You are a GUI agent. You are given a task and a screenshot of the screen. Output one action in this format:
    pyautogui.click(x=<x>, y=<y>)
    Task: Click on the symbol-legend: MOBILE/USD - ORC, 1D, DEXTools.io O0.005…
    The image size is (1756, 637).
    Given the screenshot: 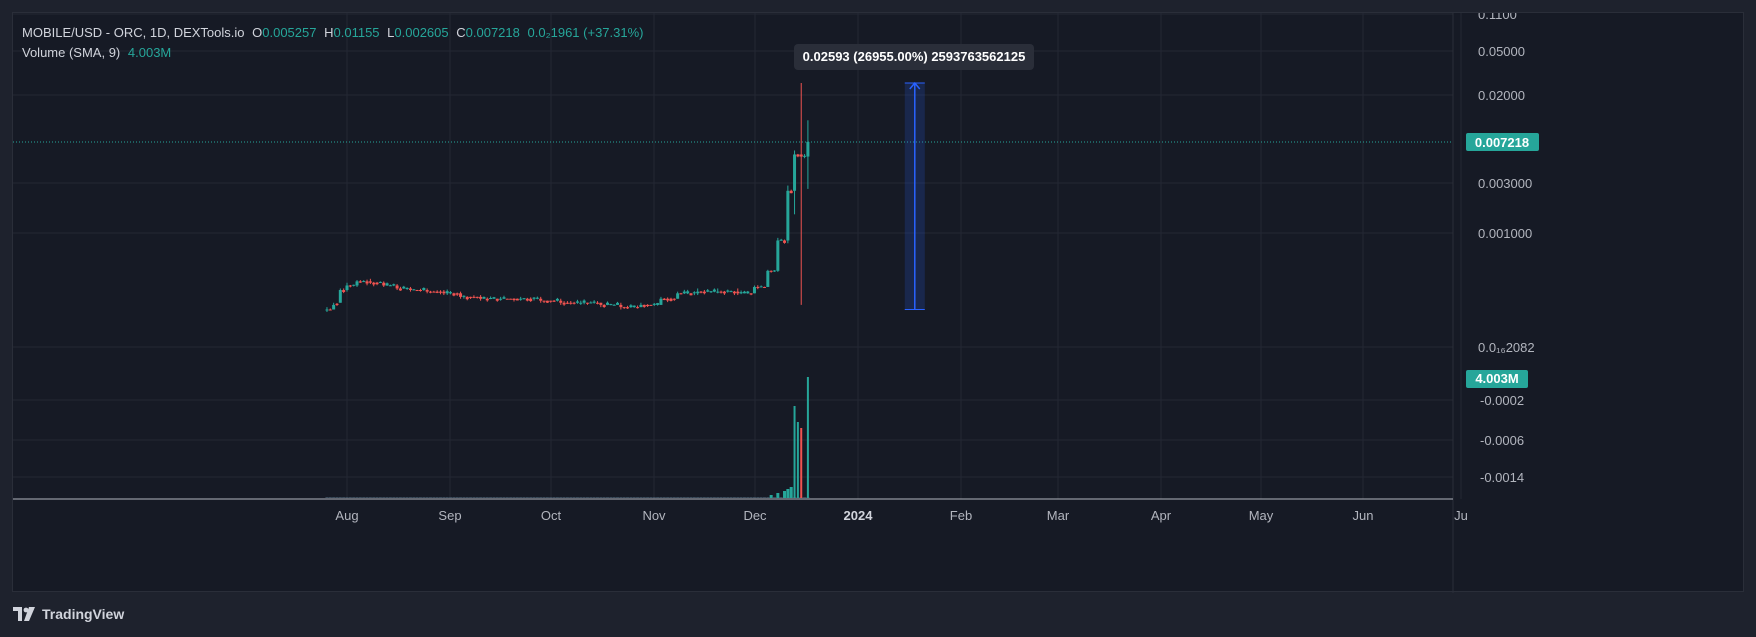 What is the action you would take?
    pyautogui.click(x=335, y=32)
    